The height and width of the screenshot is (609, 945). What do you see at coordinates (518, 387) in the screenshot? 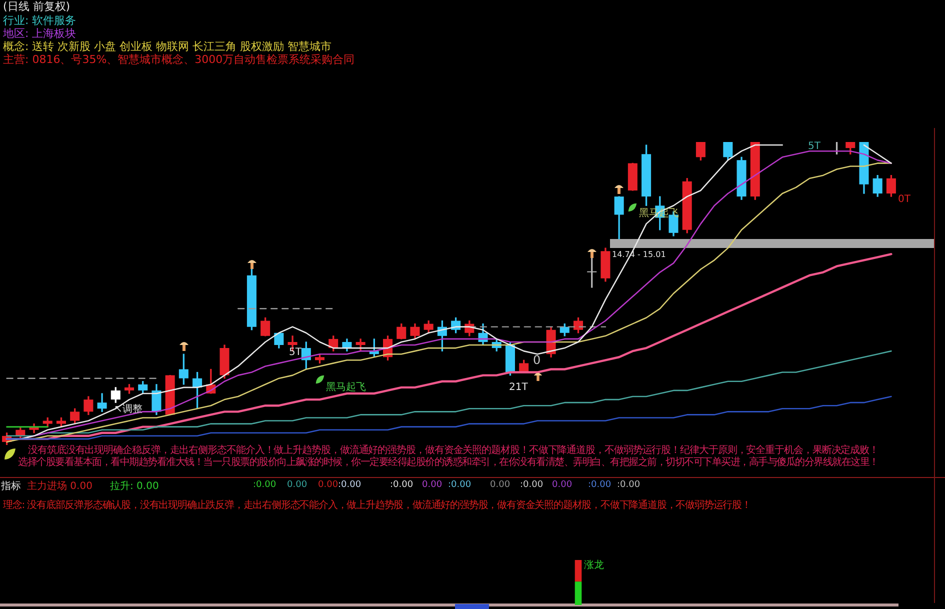
I see `annotation: 21T` at bounding box center [518, 387].